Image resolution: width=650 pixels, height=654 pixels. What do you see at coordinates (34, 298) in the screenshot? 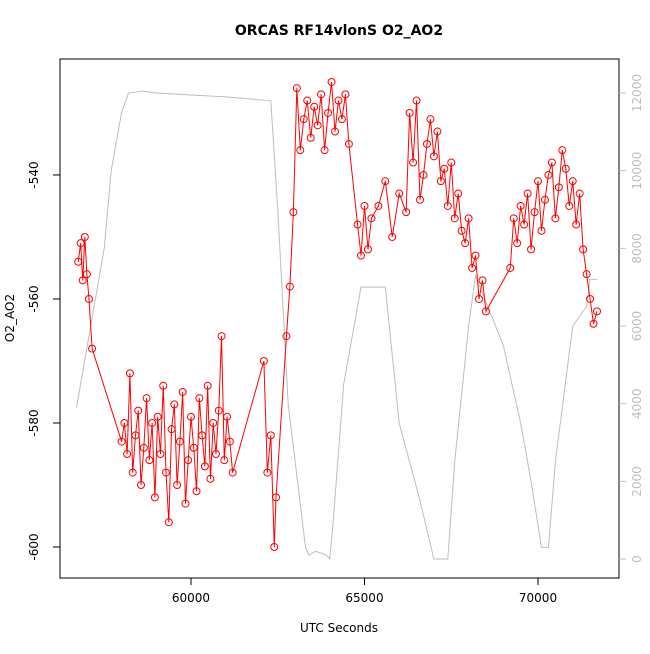
I see `y-tick-label: -560` at bounding box center [34, 298].